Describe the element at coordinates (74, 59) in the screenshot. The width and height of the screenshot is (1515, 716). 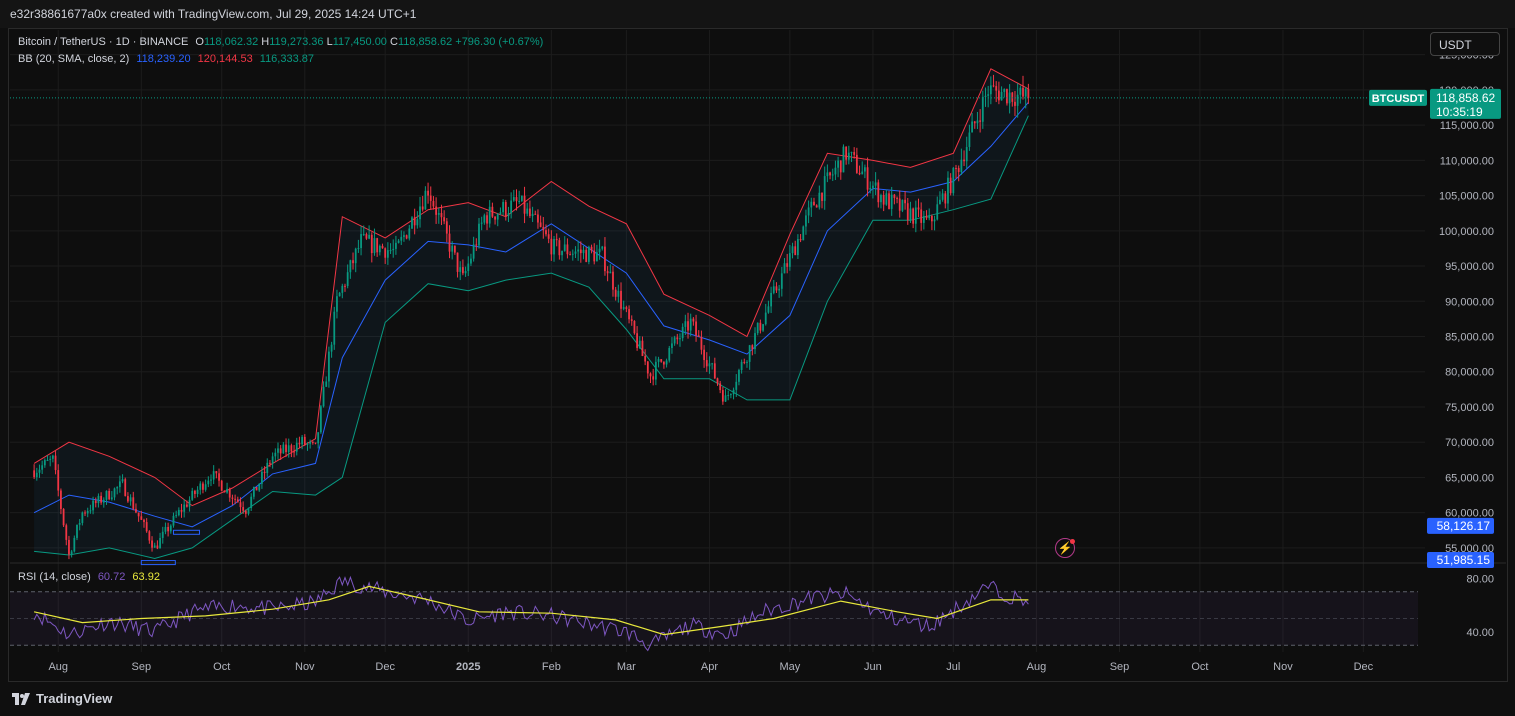
I see `bb-label: BB (20, SMA, close, 2)` at that location.